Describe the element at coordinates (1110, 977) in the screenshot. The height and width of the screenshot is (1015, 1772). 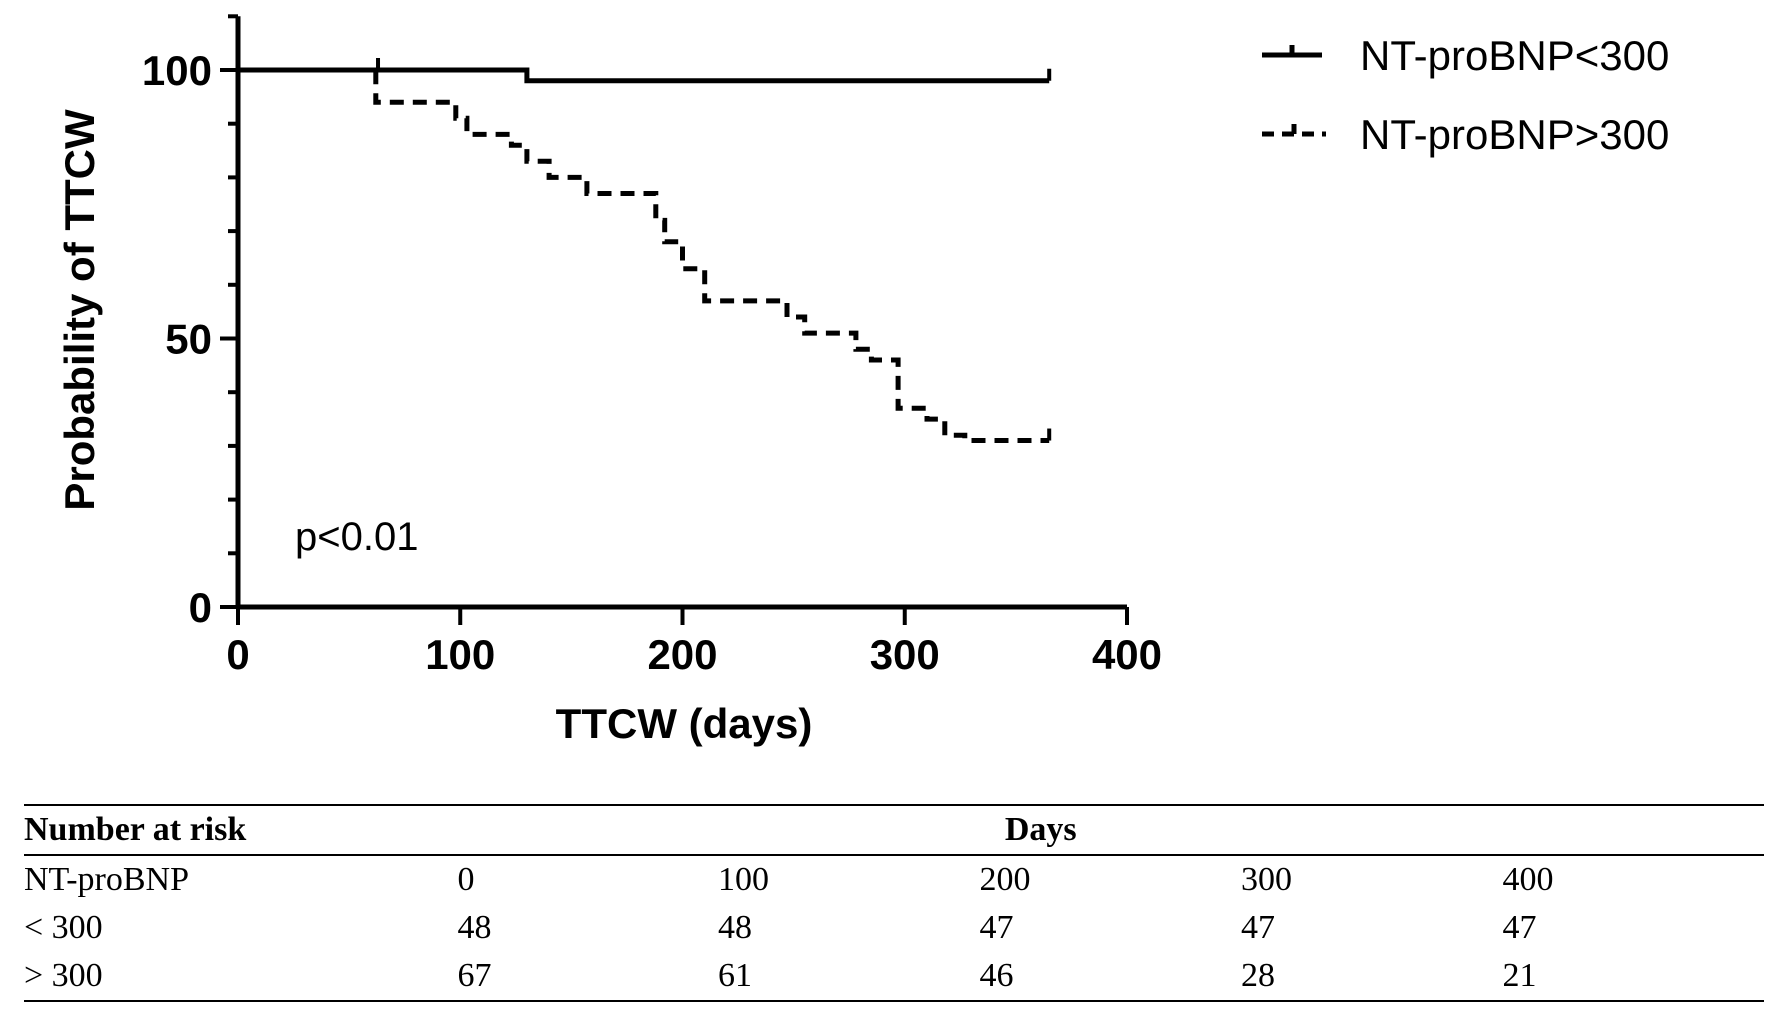
I see `risk-cell: 46` at that location.